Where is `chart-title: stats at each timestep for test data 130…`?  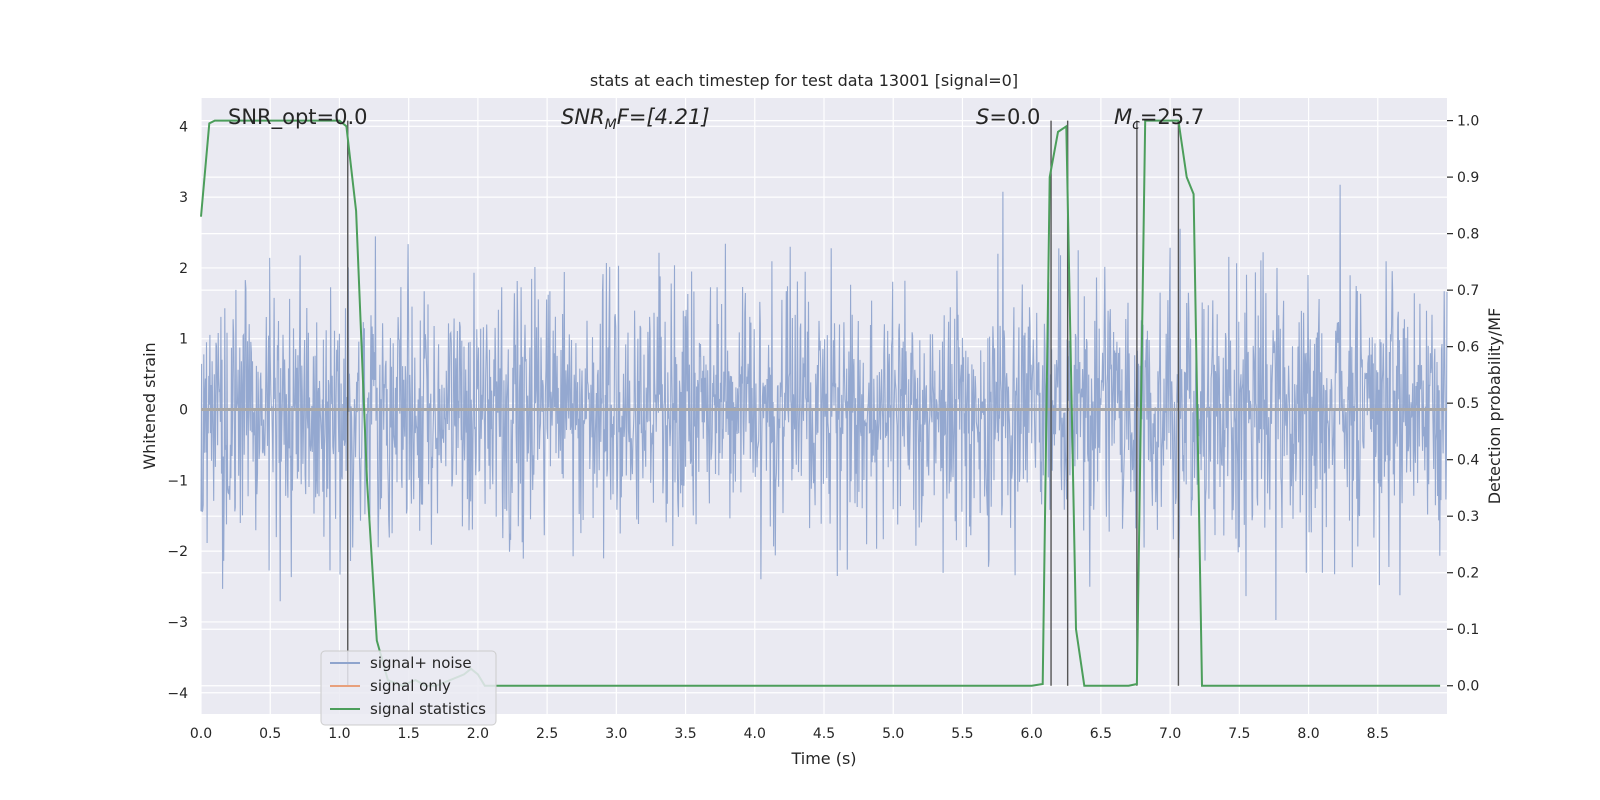 chart-title: stats at each timestep for test data 130… is located at coordinates (804, 80).